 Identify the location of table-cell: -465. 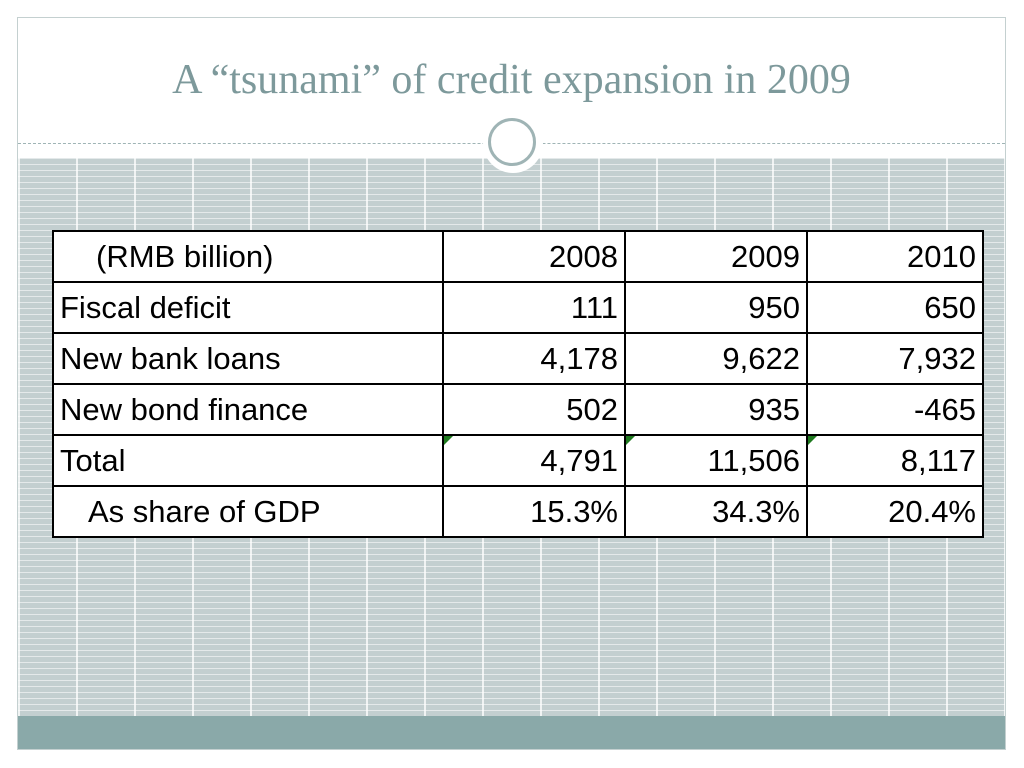
(895, 409).